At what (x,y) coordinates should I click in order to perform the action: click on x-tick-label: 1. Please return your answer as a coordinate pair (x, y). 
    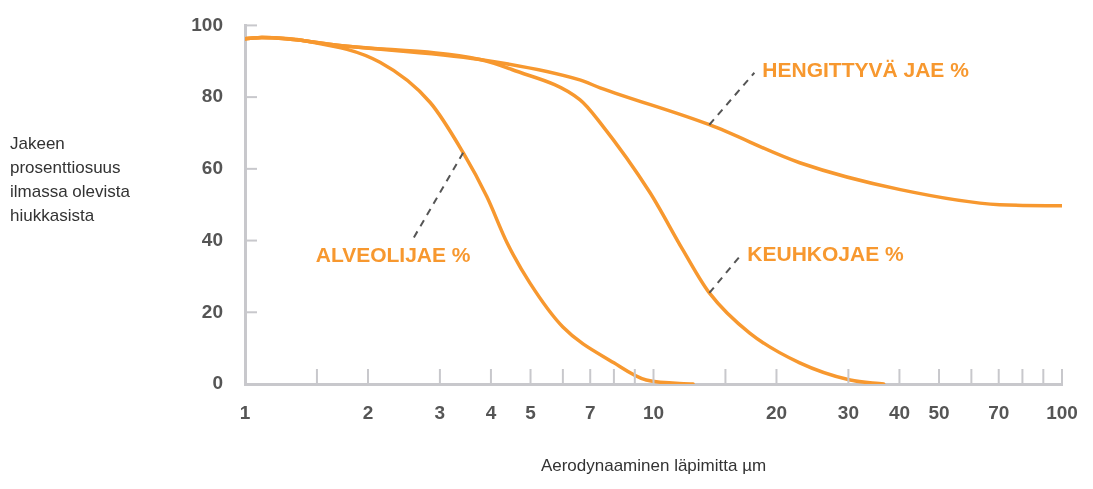
    Looking at the image, I should click on (245, 412).